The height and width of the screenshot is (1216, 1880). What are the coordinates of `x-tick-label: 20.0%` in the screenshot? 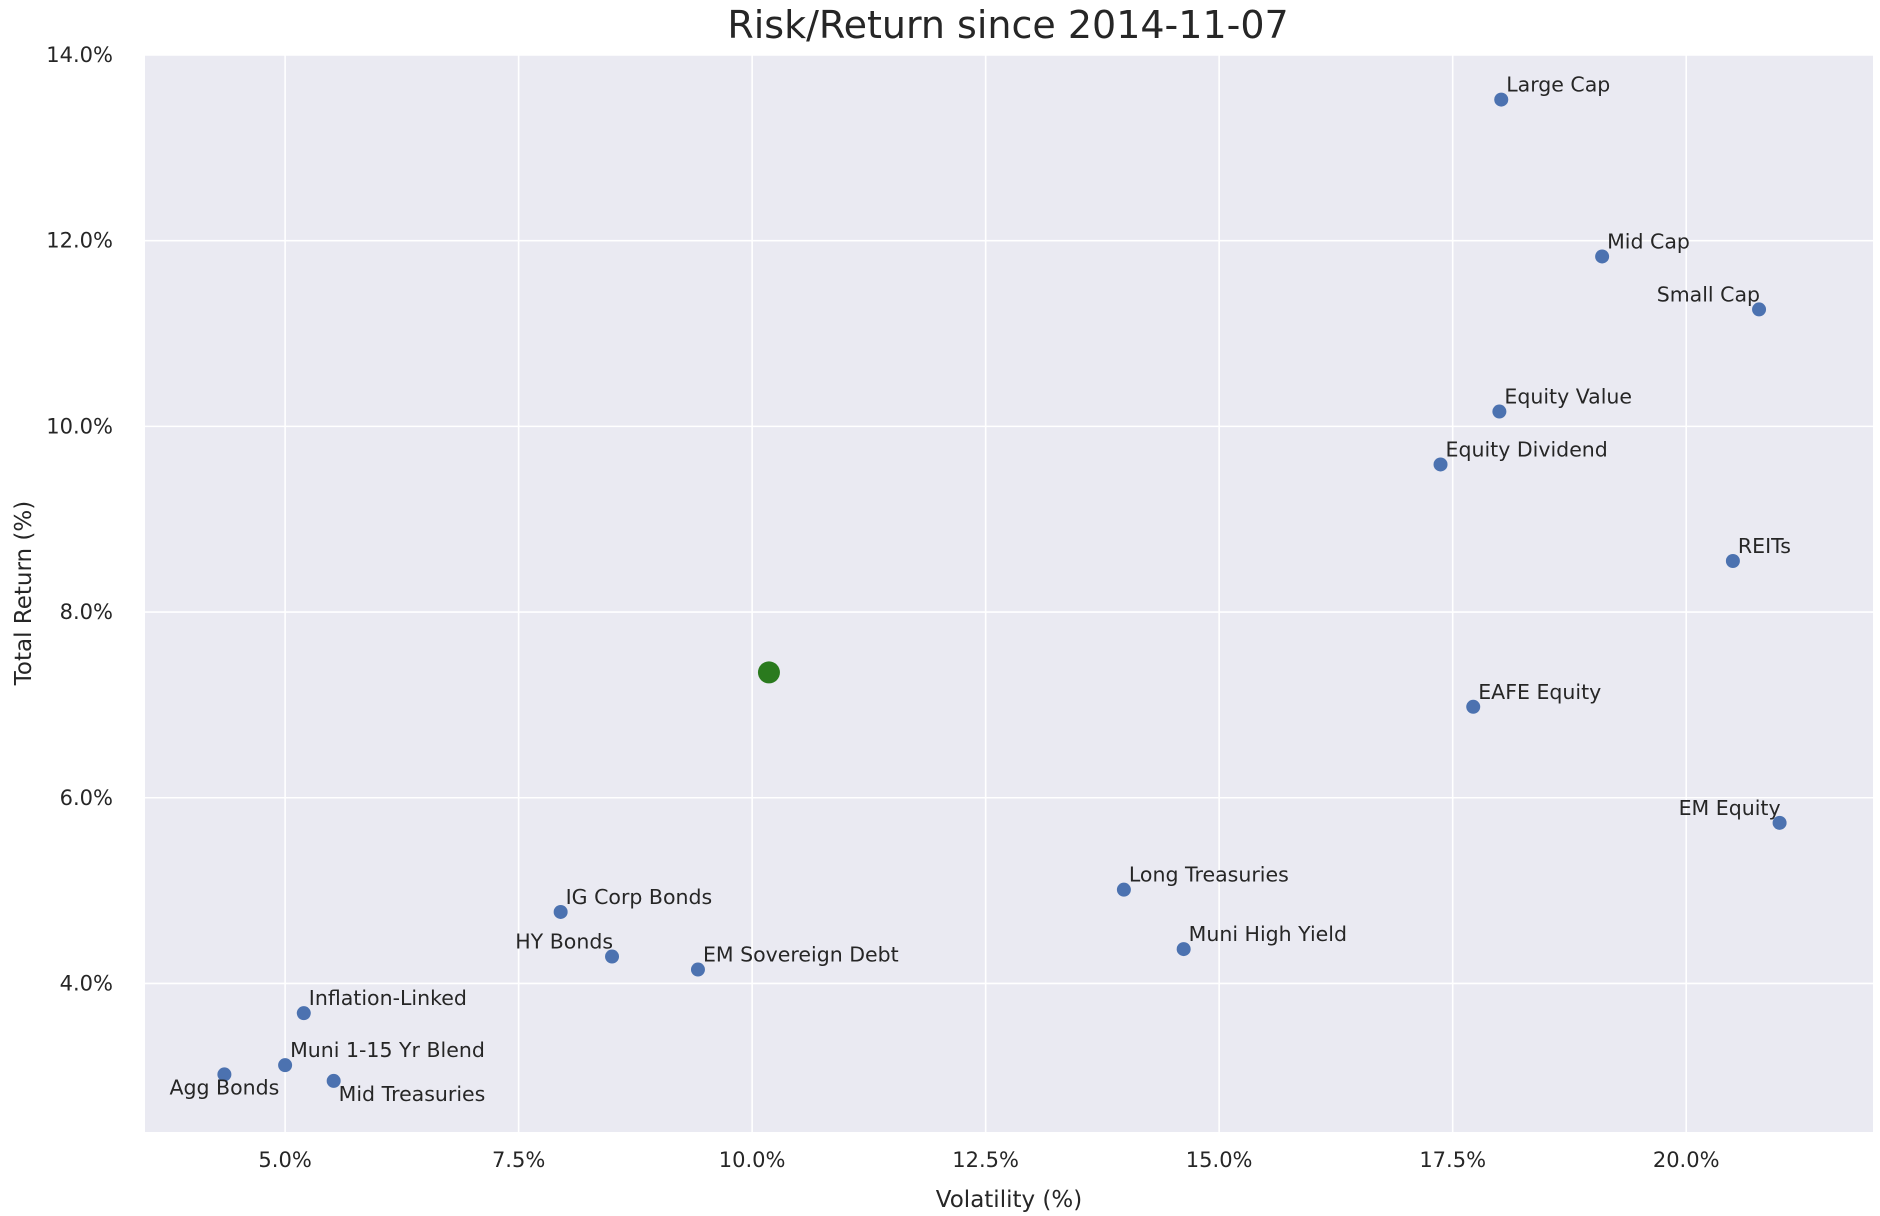 It's located at (1686, 1160).